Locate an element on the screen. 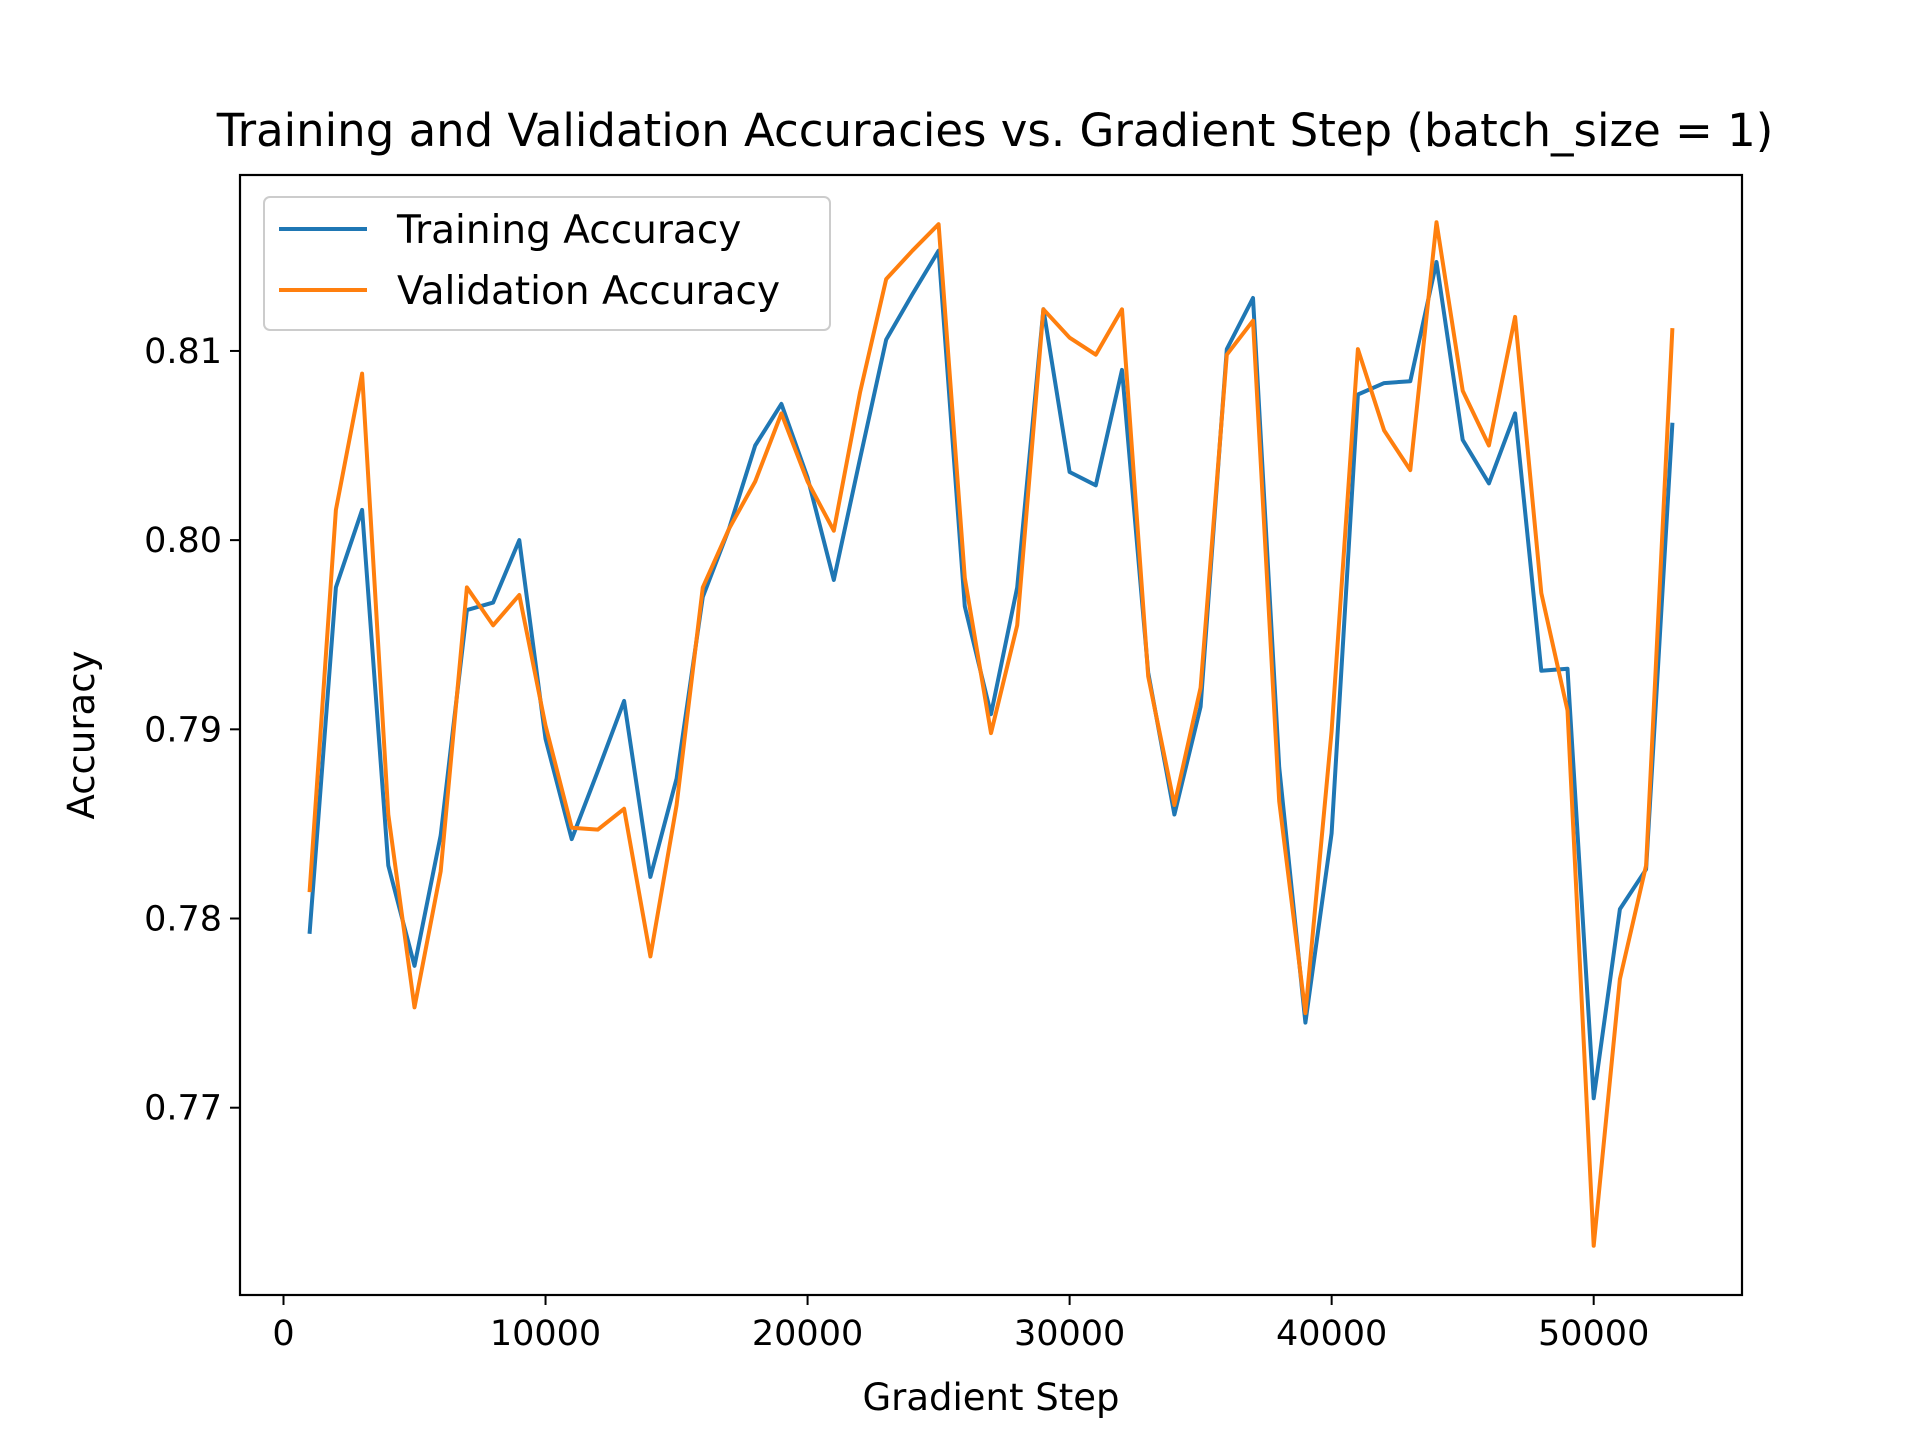 The width and height of the screenshot is (1920, 1440). x-tick-label: 50000 is located at coordinates (1593, 1334).